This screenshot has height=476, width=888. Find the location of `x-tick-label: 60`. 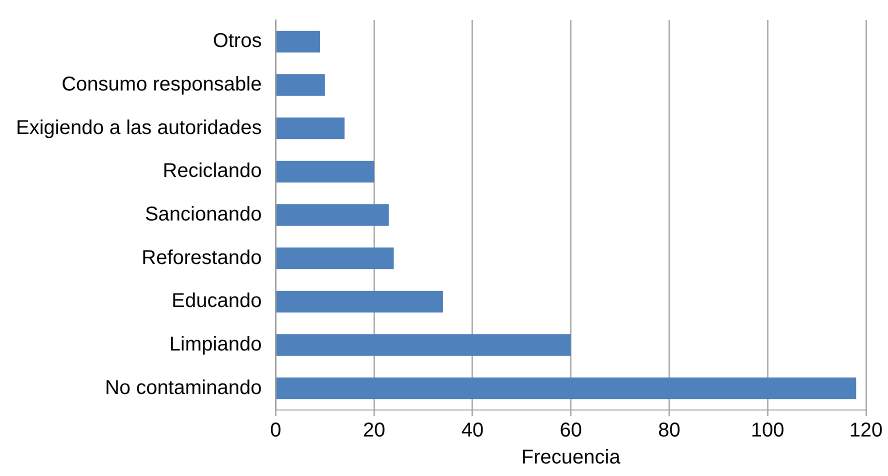

x-tick-label: 60 is located at coordinates (571, 431).